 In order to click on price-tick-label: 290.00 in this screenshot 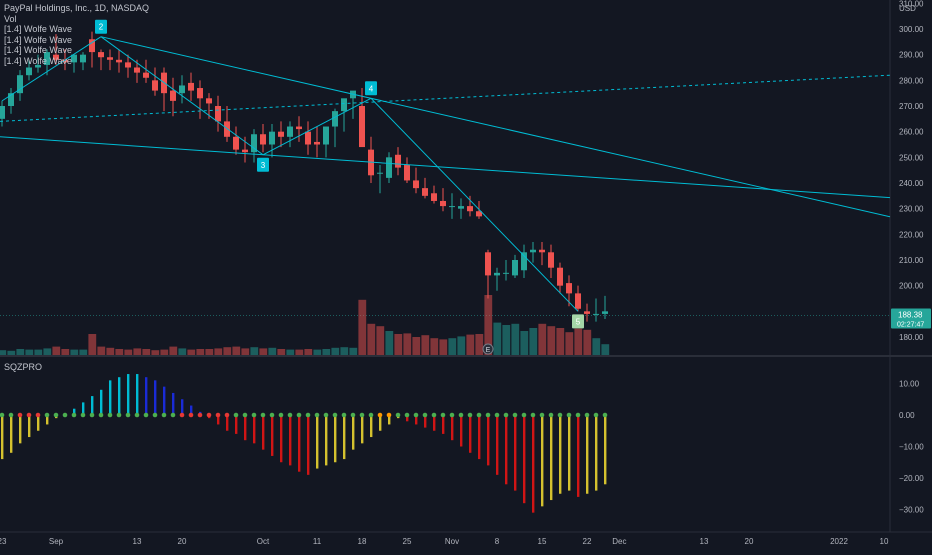, I will do `click(911, 55)`.